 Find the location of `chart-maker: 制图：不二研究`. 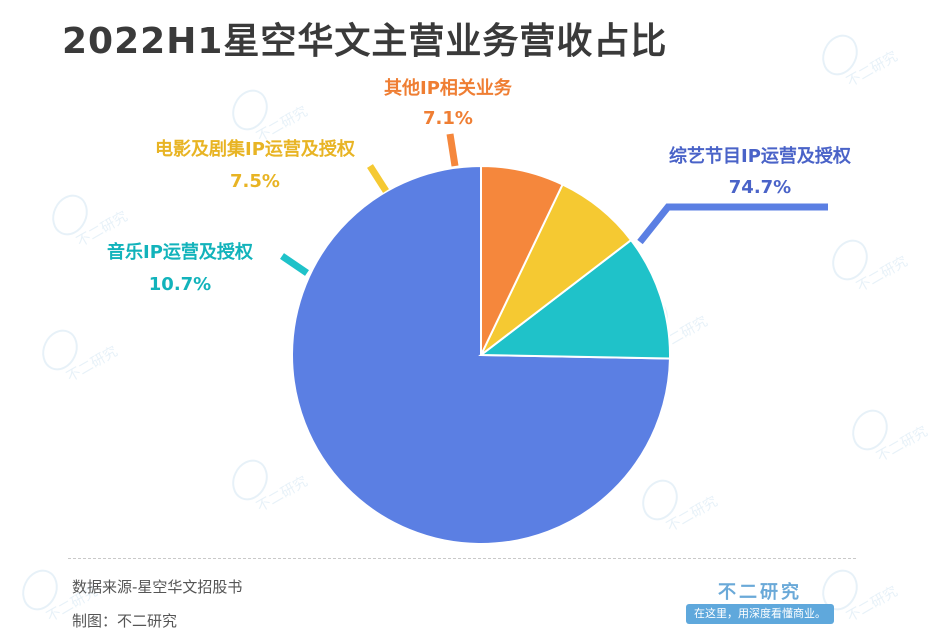

chart-maker: 制图：不二研究 is located at coordinates (125, 621).